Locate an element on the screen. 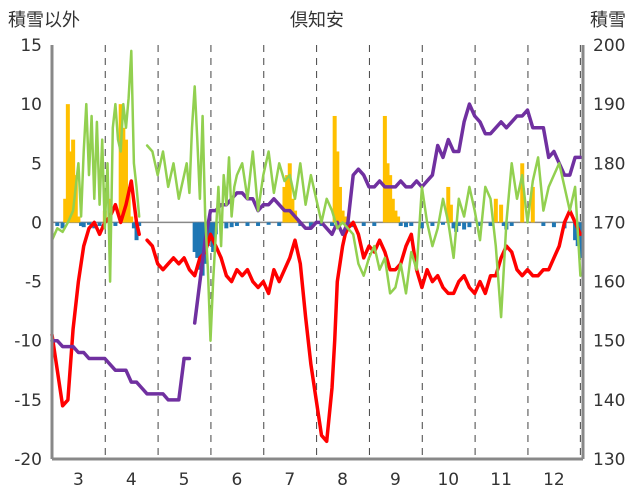 The image size is (636, 501). y2-tick-label: 140 is located at coordinates (609, 401).